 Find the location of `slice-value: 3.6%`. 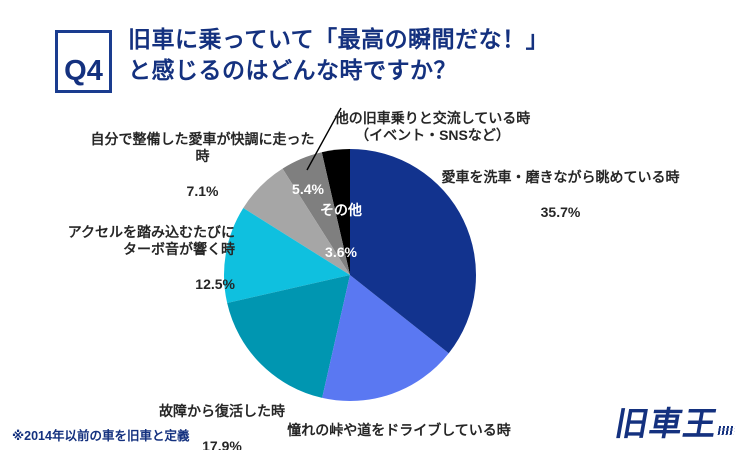

slice-value: 3.6% is located at coordinates (341, 252).